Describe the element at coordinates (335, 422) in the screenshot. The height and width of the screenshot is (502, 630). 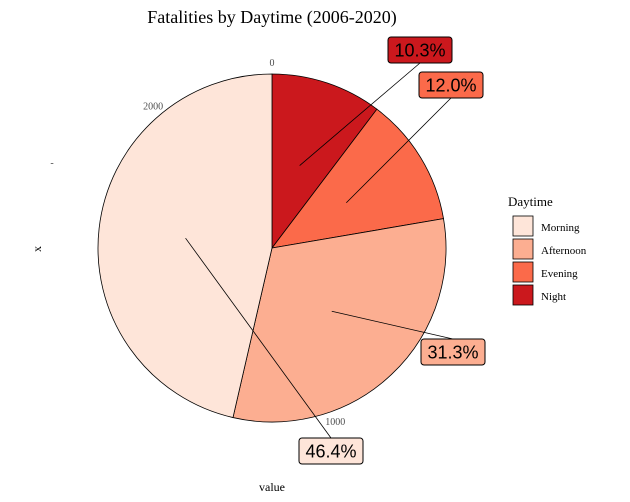
I see `angle-tick-1000: 1000` at that location.